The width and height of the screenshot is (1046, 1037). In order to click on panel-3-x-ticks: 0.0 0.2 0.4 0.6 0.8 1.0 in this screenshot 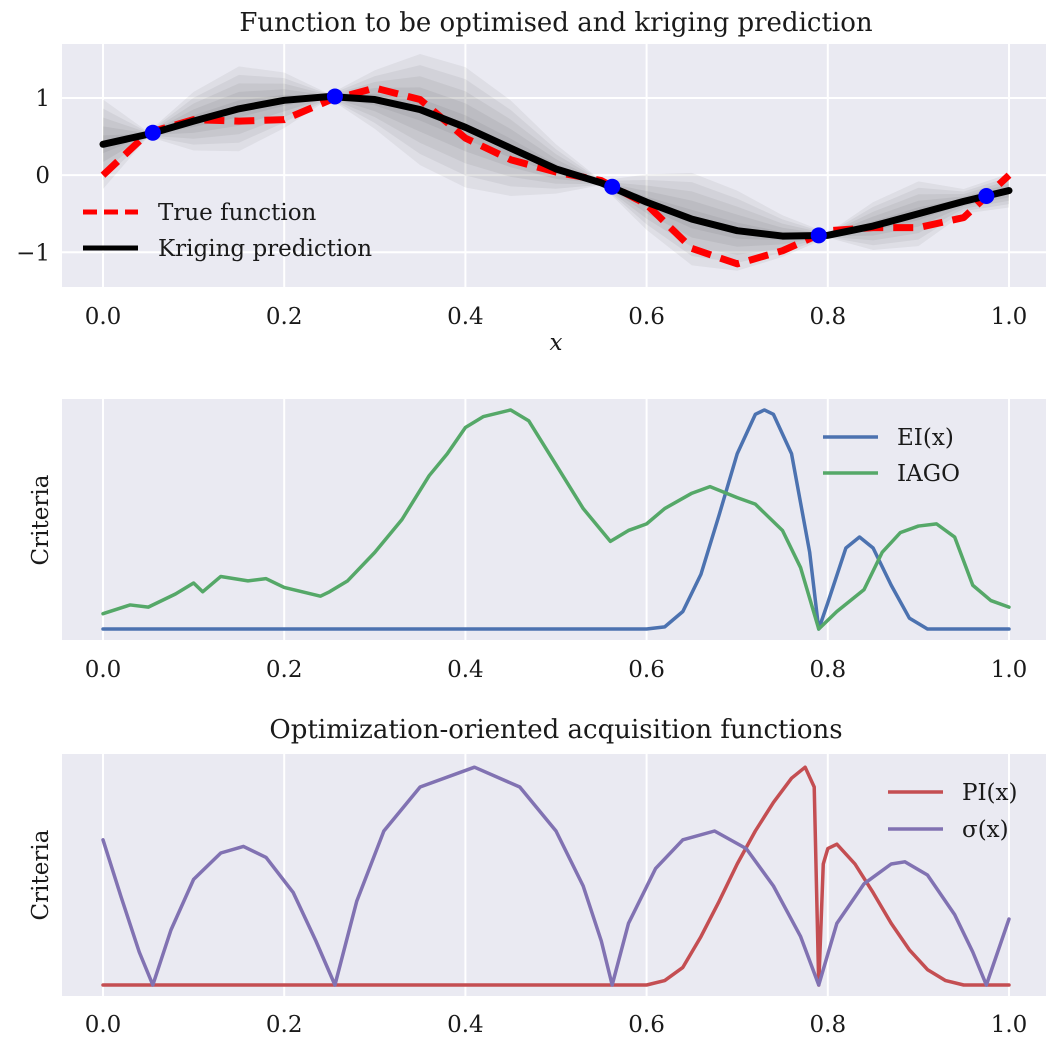, I will do `click(556, 1024)`.